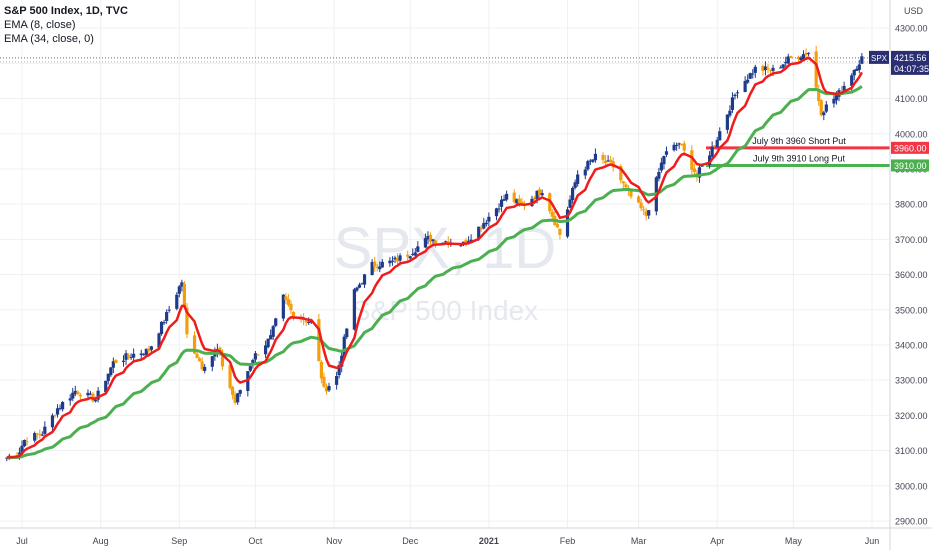 The height and width of the screenshot is (550, 932). I want to click on last-price-value: 4215.56, so click(910, 58).